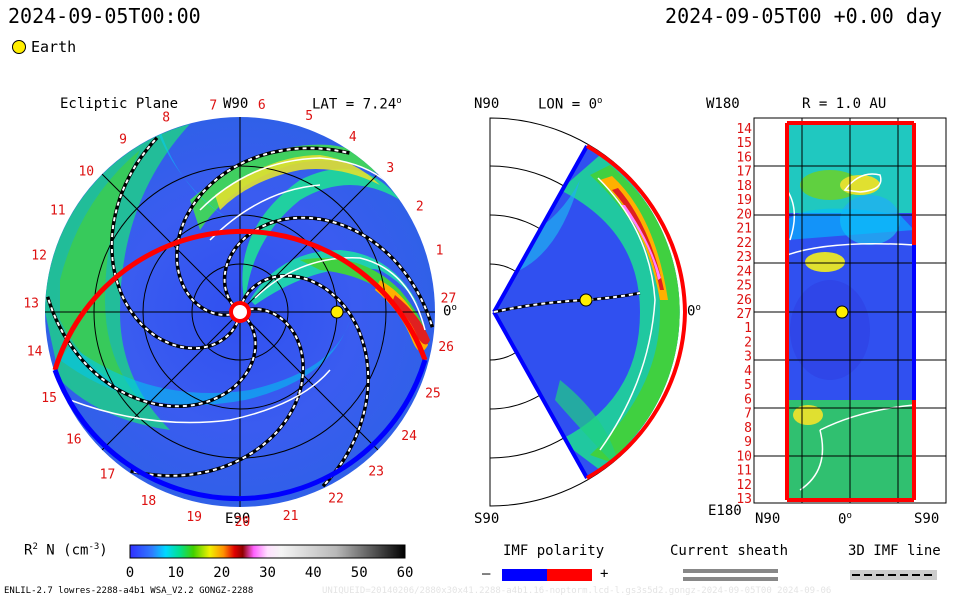 This screenshot has width=960, height=600. I want to click on carrington-label: 6, so click(262, 105).